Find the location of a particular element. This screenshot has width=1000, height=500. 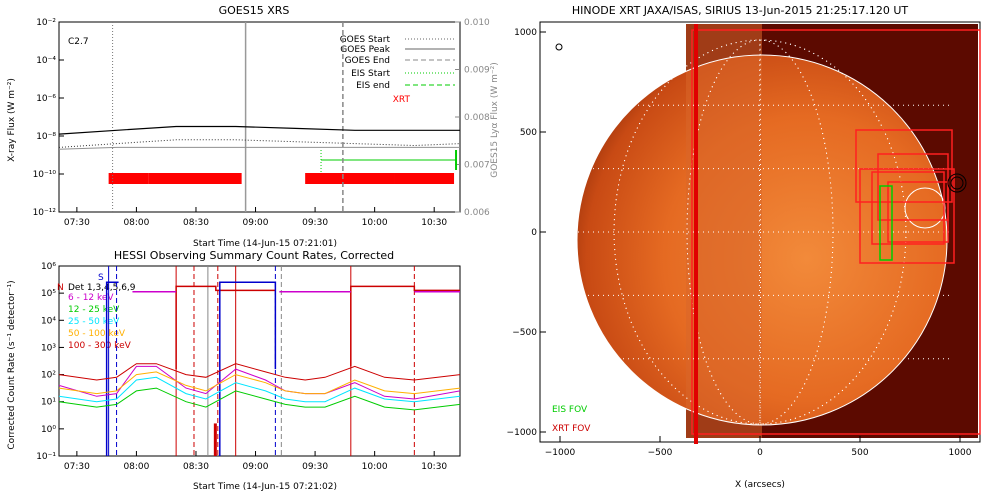

xrt-xtick-label: 500 is located at coordinates (859, 453).